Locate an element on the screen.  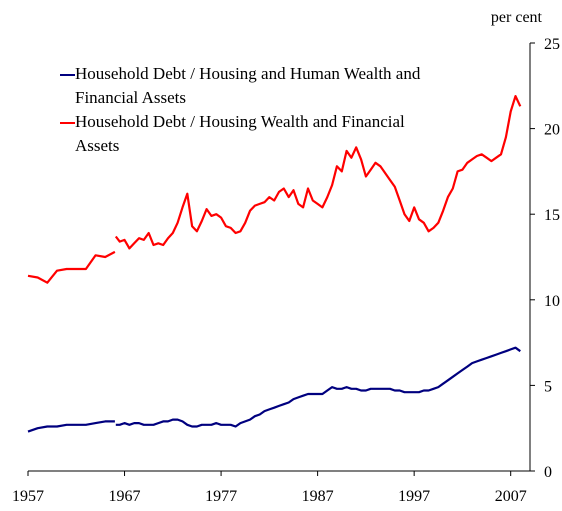
x-tick-label: 1977 is located at coordinates (221, 496).